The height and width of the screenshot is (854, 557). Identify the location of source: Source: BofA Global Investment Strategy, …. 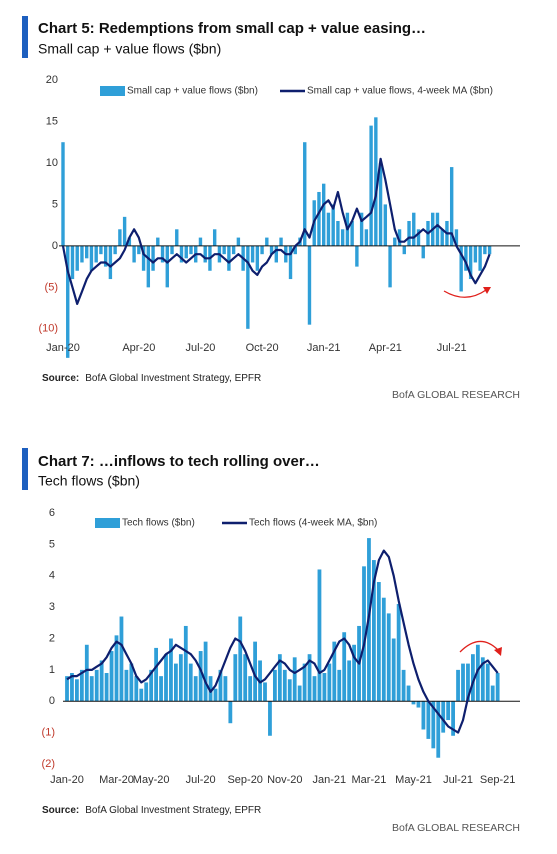
(151, 378).